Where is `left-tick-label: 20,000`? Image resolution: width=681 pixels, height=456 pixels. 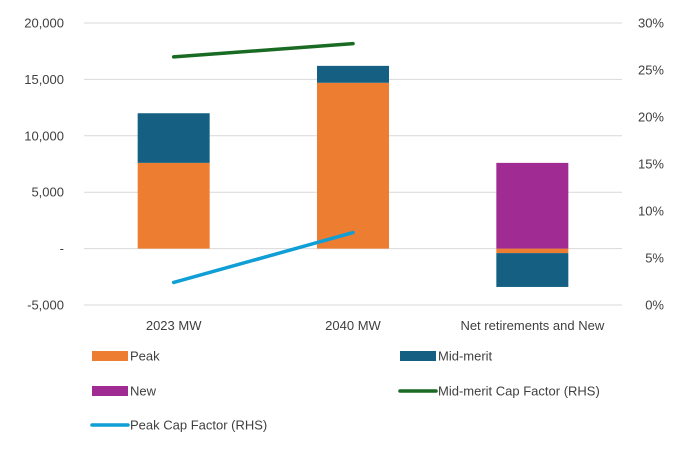
left-tick-label: 20,000 is located at coordinates (44, 23).